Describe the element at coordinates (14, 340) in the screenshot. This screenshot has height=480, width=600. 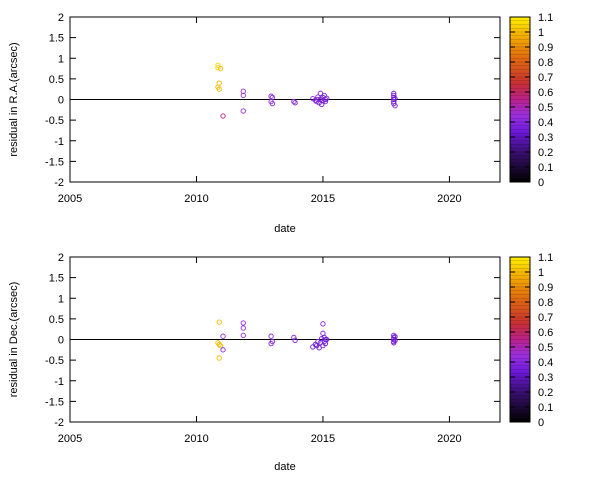
I see `y-axis-label: residual in Dec.(arcsec)` at that location.